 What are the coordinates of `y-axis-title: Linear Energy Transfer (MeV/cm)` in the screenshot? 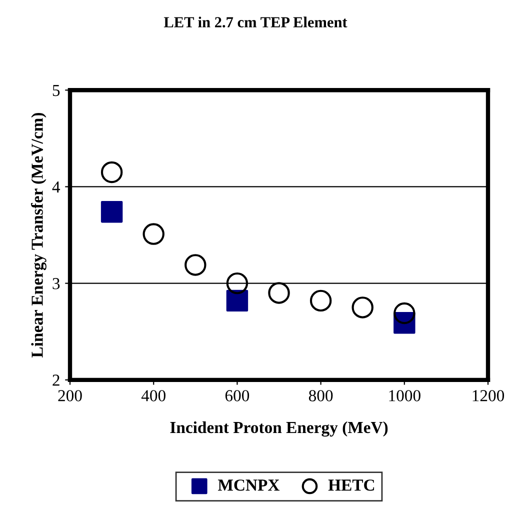 It's located at (38, 235).